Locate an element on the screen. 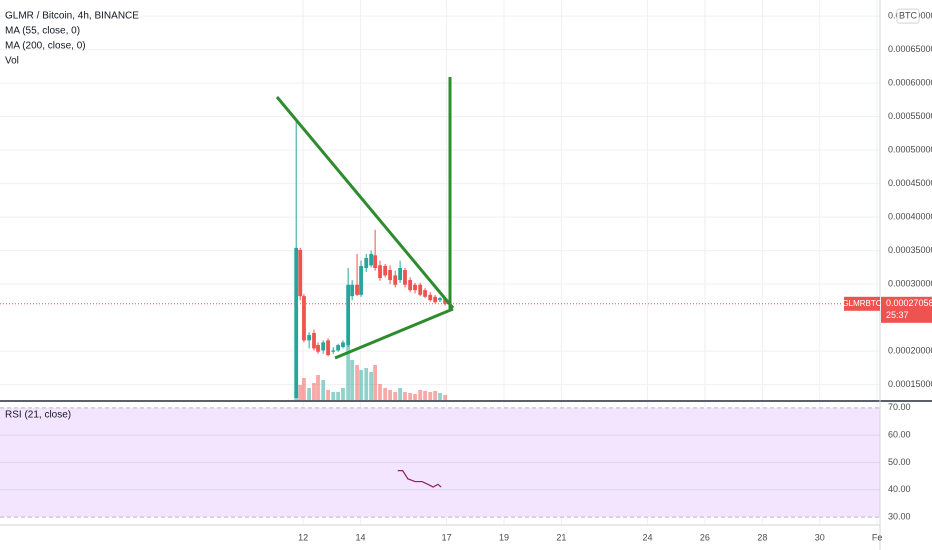  y-tick-label: 0.00055000 is located at coordinates (910, 116).